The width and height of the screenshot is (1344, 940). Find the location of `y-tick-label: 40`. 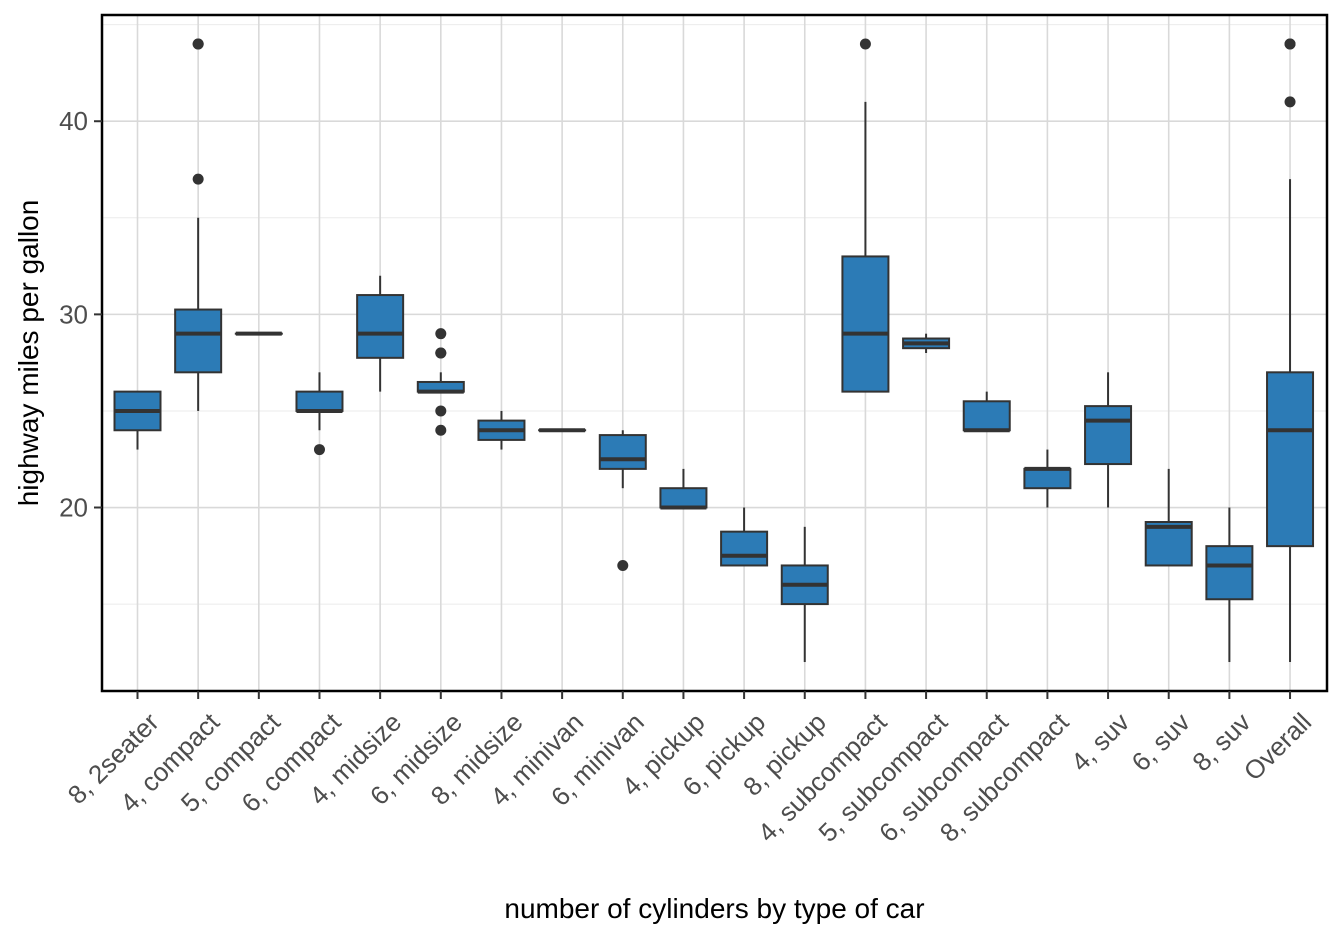

y-tick-label: 40 is located at coordinates (73, 121).